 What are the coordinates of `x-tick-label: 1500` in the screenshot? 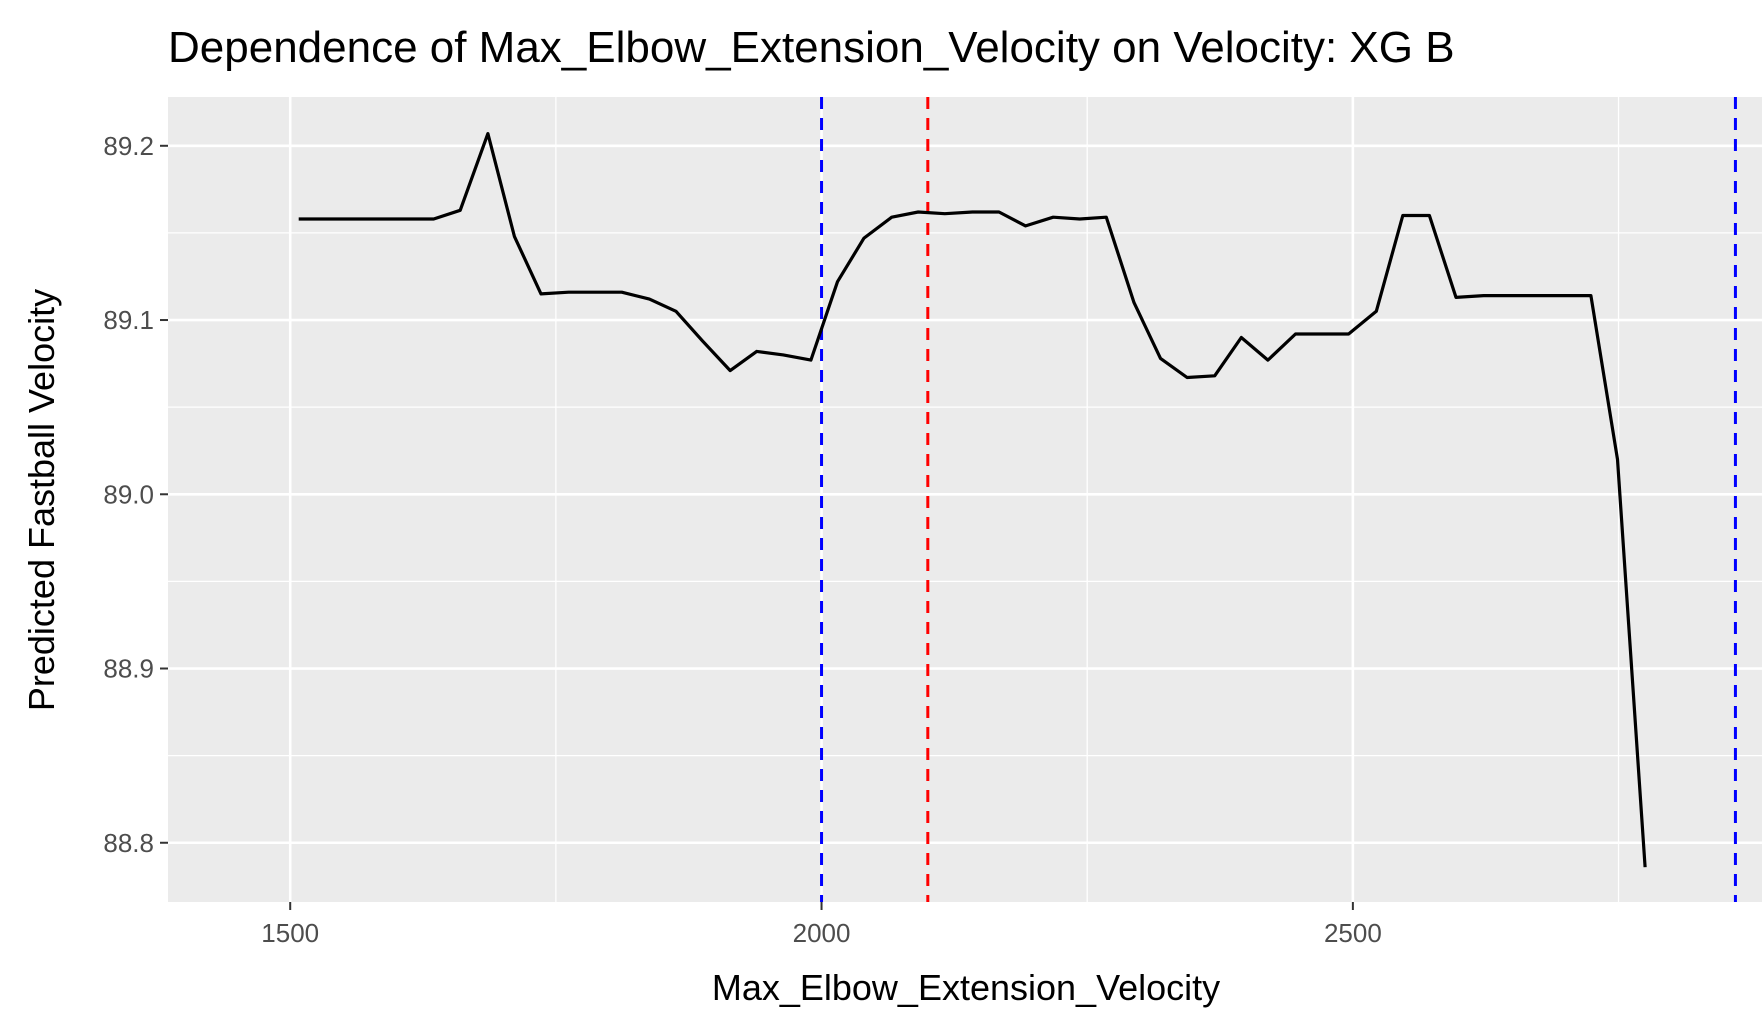 It's located at (290, 933).